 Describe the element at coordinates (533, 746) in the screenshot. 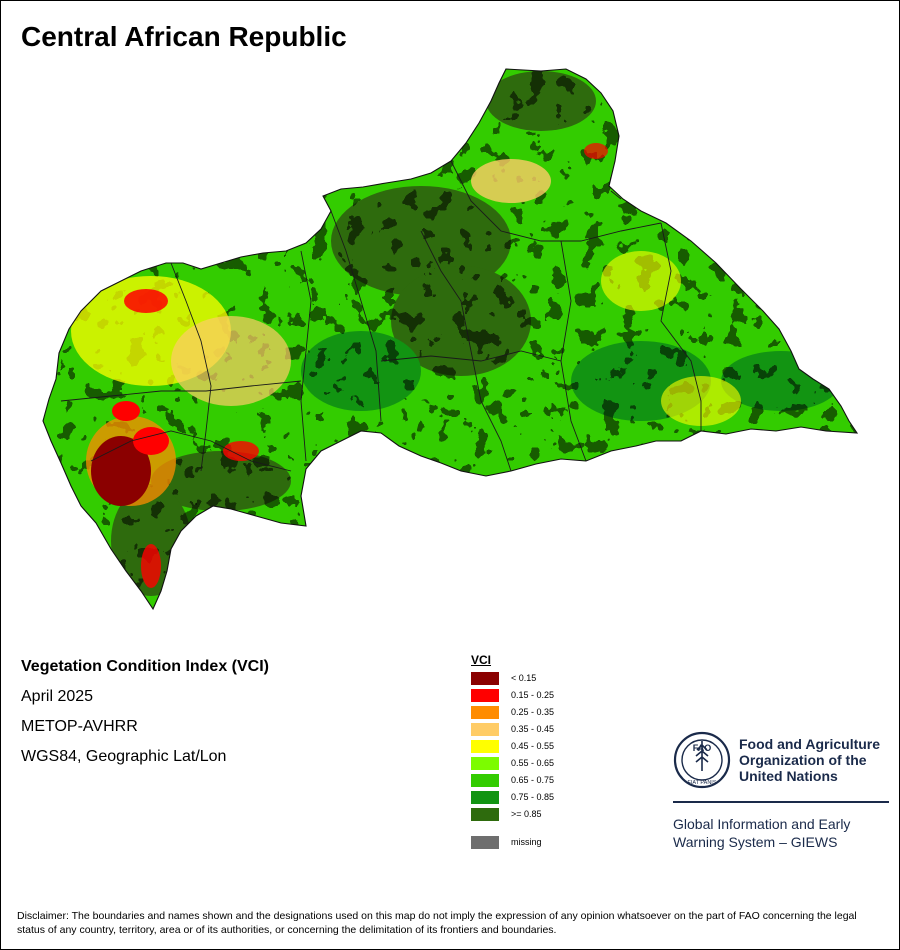

I see `legend-label: 0.45 - 0.55` at that location.